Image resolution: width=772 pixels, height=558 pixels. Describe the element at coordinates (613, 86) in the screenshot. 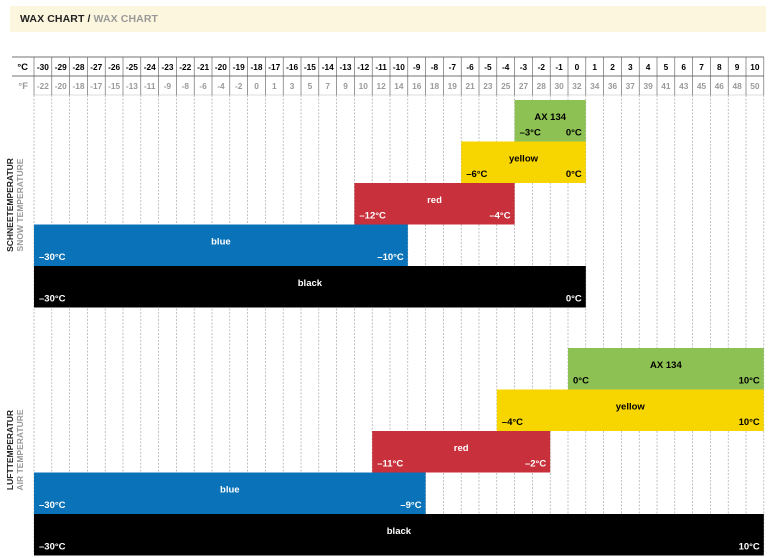

I see `fahrenheit-tick-label: 36` at that location.